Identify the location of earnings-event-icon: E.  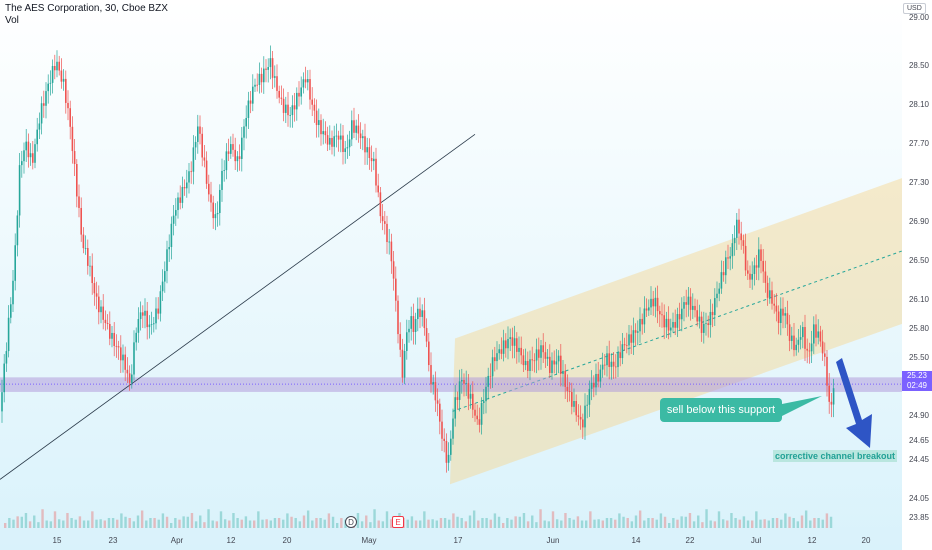
(398, 522).